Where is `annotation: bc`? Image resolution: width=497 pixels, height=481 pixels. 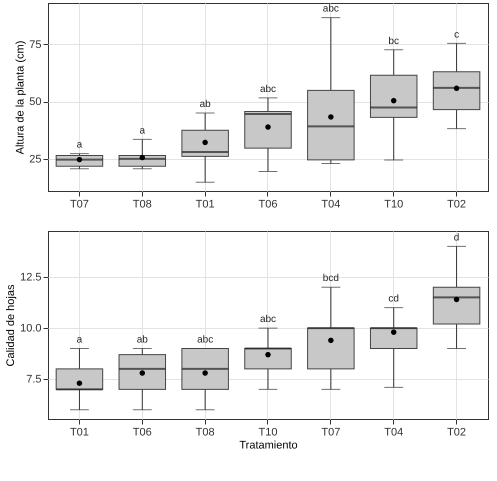
annotation: bc is located at coordinates (393, 41).